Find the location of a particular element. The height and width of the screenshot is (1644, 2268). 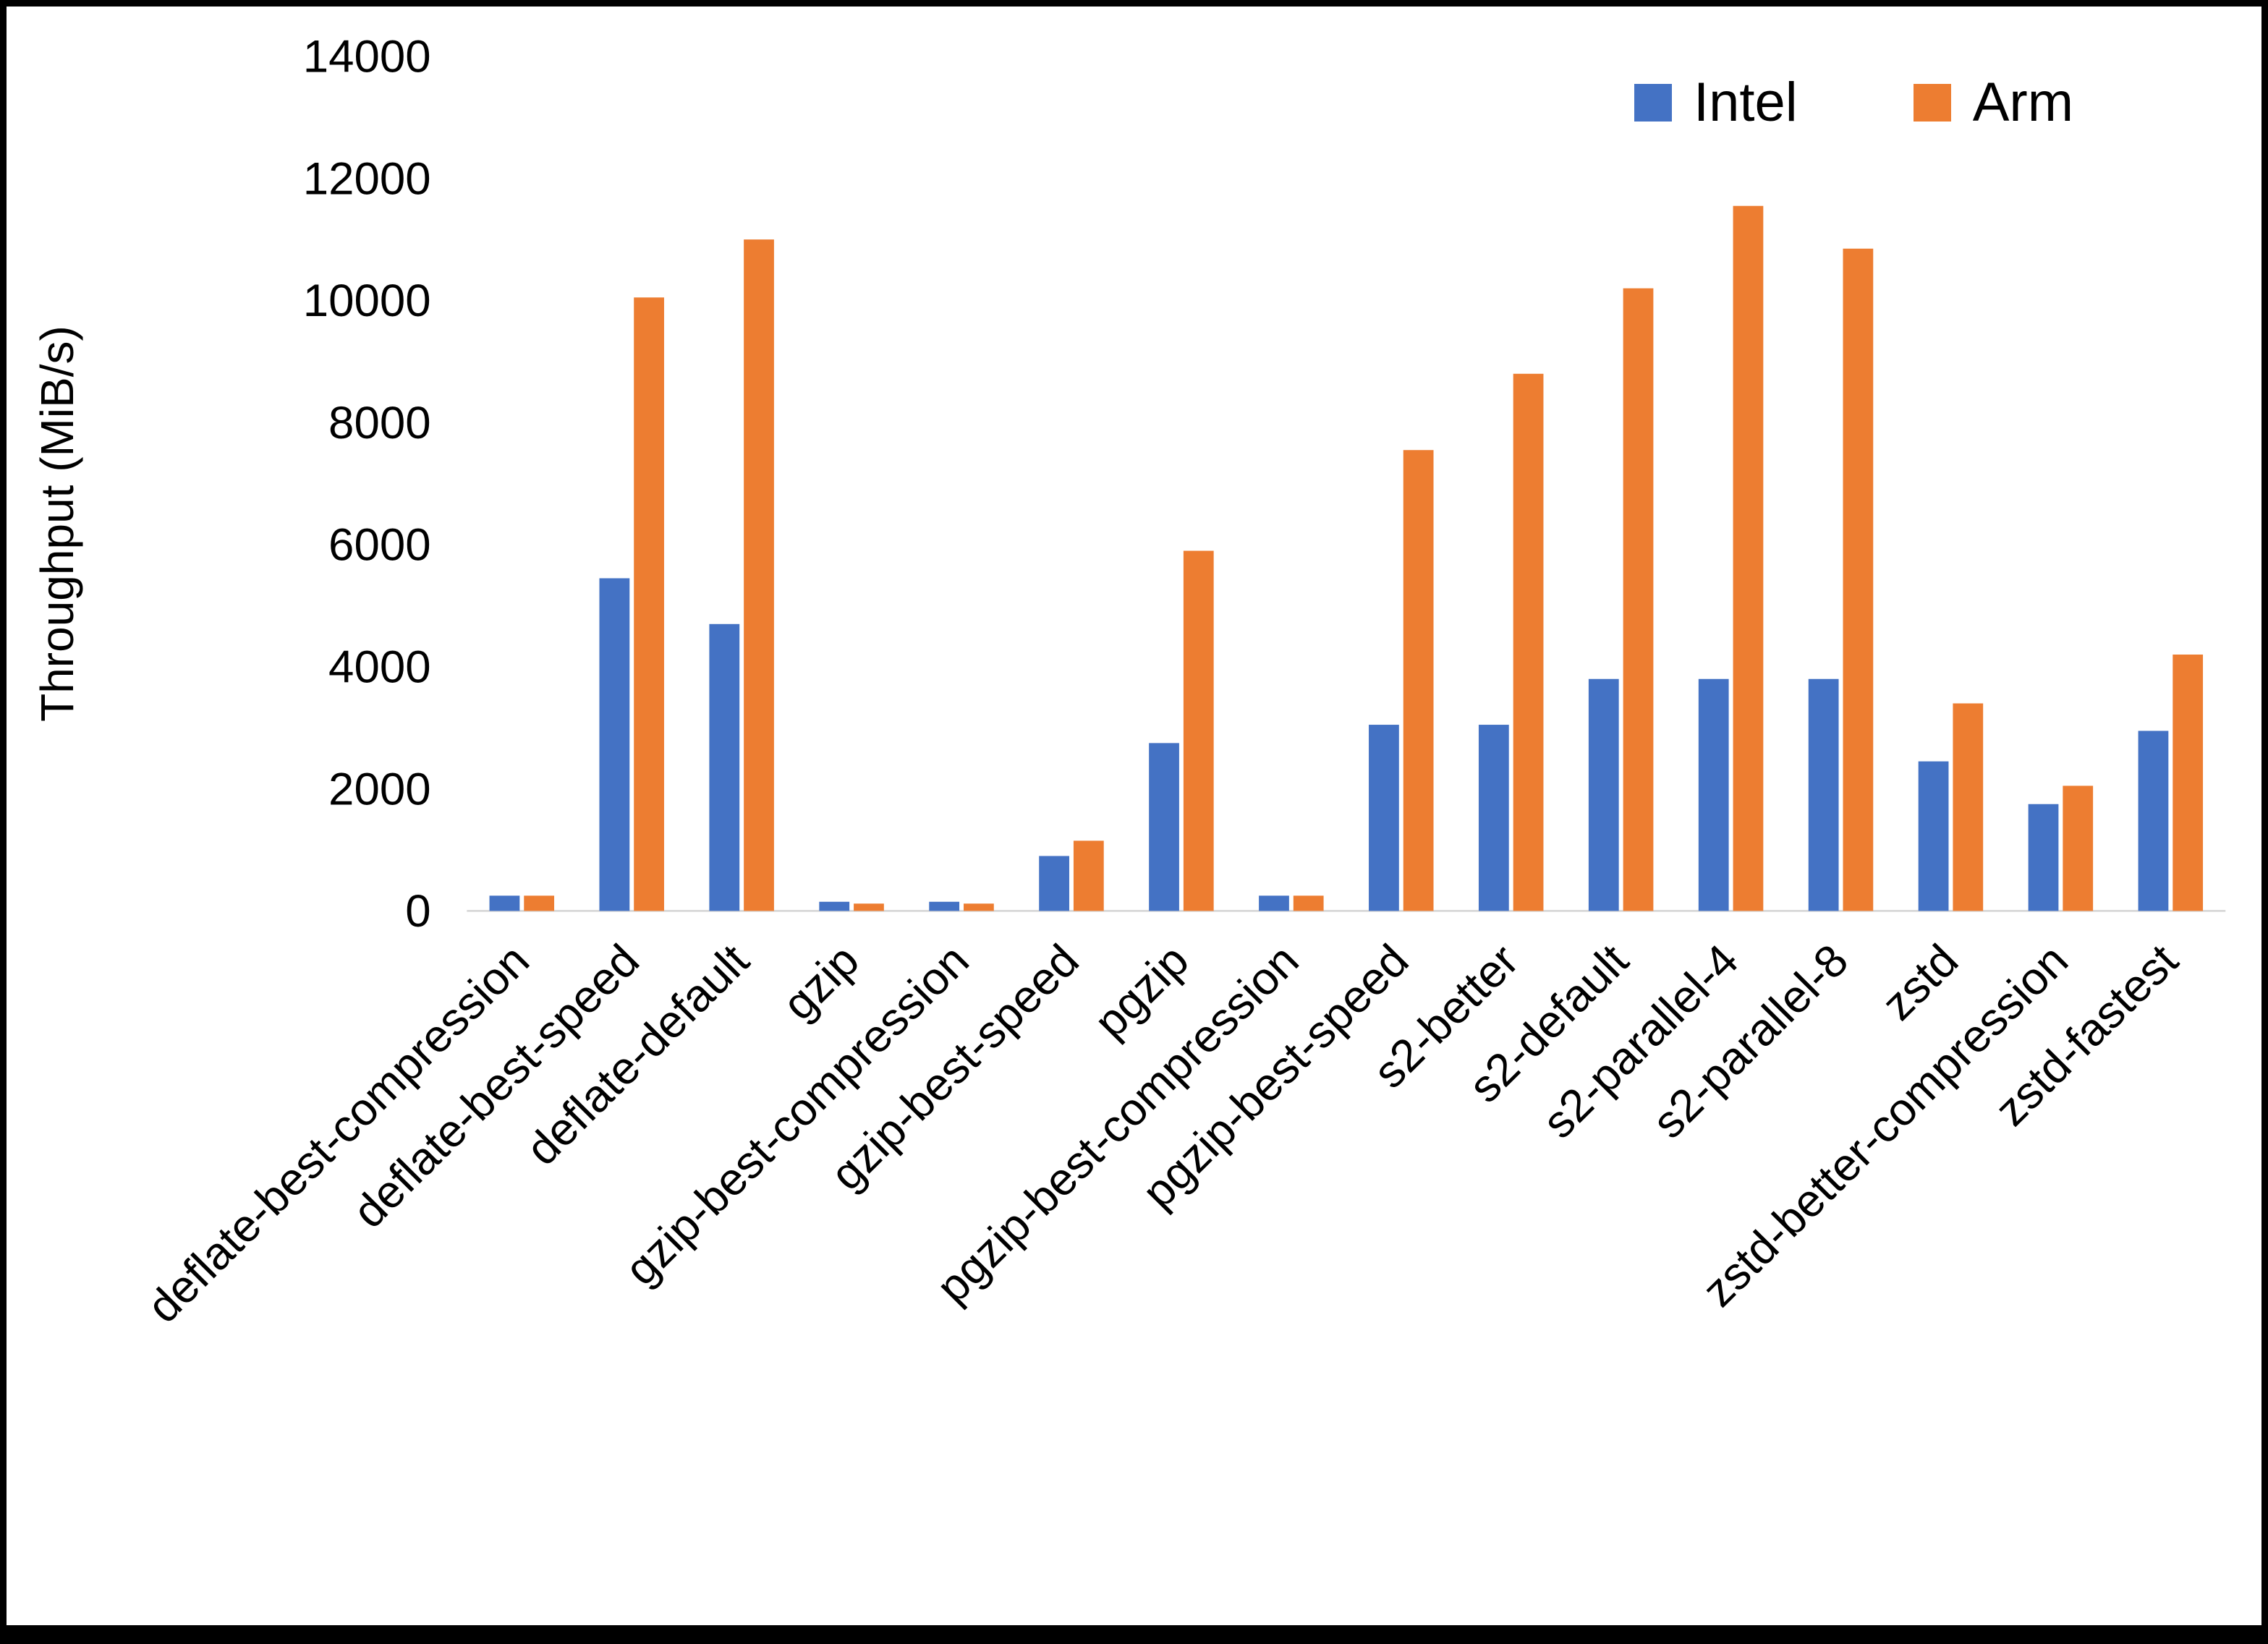

legend-item-intel: Intel is located at coordinates (1716, 102).